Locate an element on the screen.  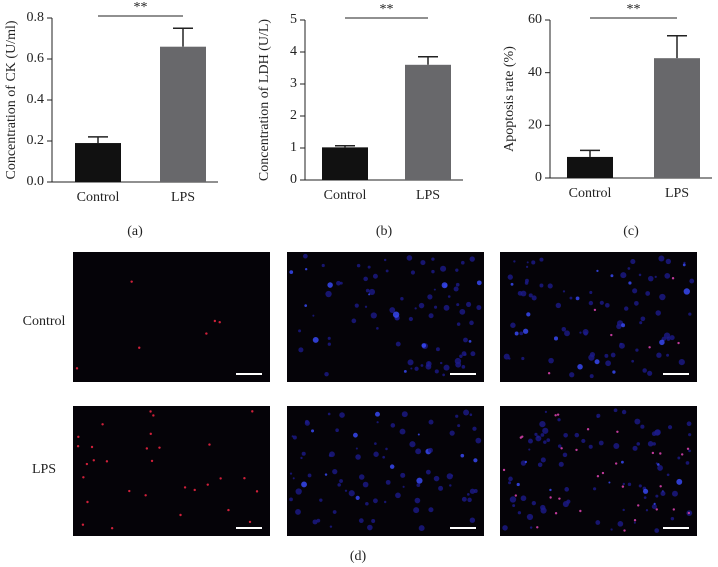
y-axis-label: Apoptosis rate (%) is located at coordinates (509, 99).